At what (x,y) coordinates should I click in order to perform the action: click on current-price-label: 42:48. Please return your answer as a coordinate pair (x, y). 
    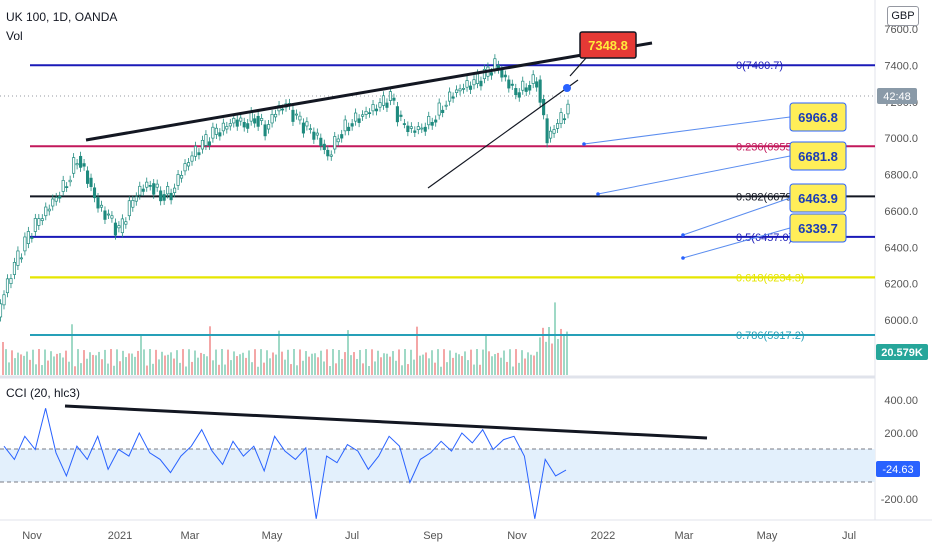
    Looking at the image, I should click on (897, 97).